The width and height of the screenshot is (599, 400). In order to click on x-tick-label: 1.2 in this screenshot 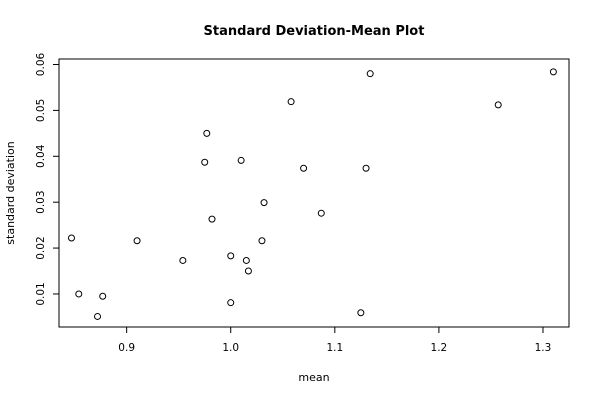, I will do `click(439, 348)`.